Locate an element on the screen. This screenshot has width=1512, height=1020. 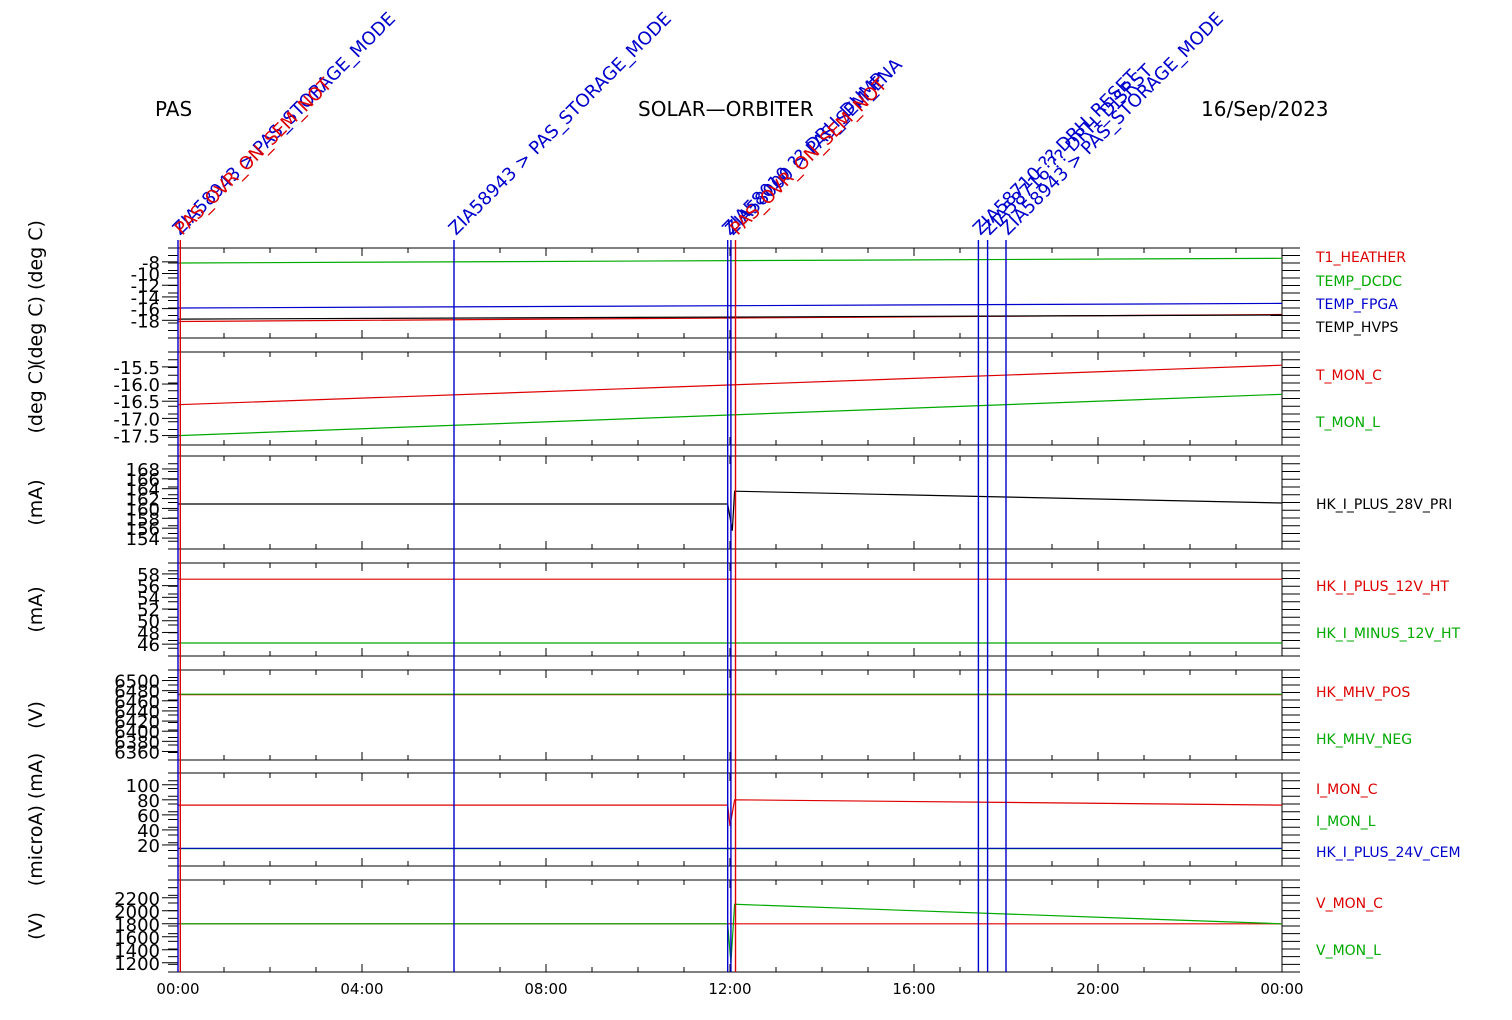
x-tick-label: 04:00 is located at coordinates (361, 989).